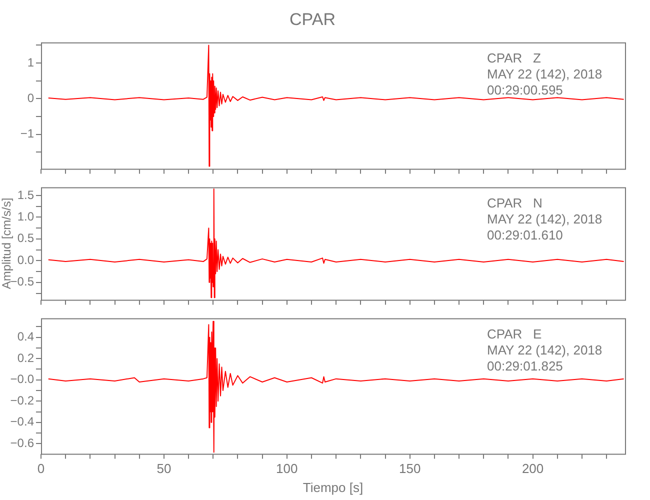  Describe the element at coordinates (22, 400) in the screenshot. I see `y-tick-label: −0.2` at that location.